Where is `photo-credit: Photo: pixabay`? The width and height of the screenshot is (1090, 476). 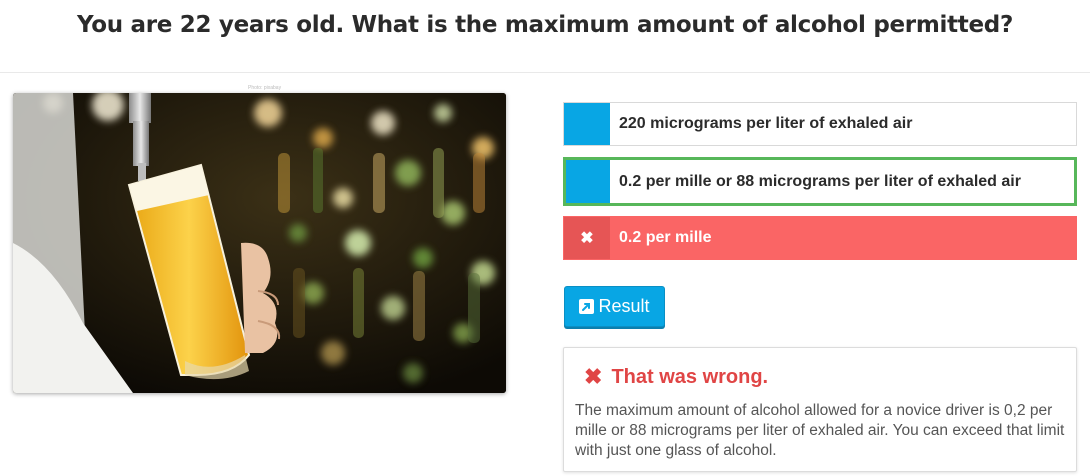 photo-credit: Photo: pixabay is located at coordinates (265, 88).